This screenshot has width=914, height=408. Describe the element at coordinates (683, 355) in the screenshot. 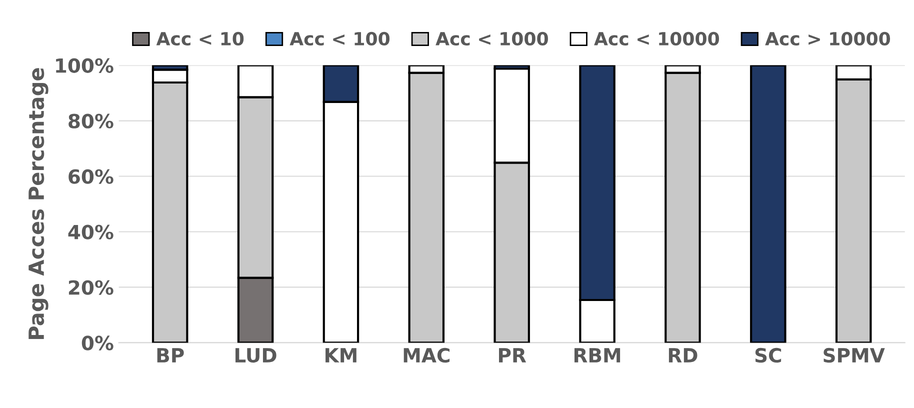

I see `x-tick-label: RD` at that location.